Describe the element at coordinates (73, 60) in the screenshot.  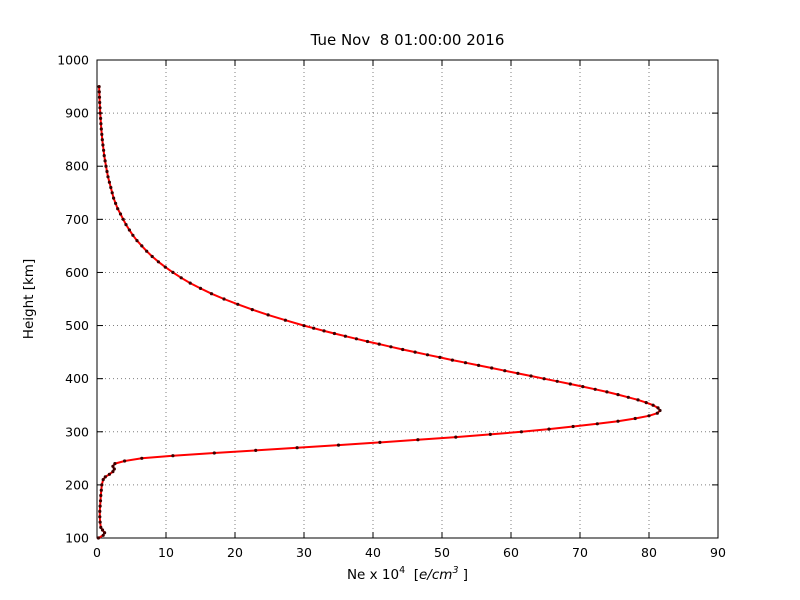
I see `y-tick-label: 1000` at that location.